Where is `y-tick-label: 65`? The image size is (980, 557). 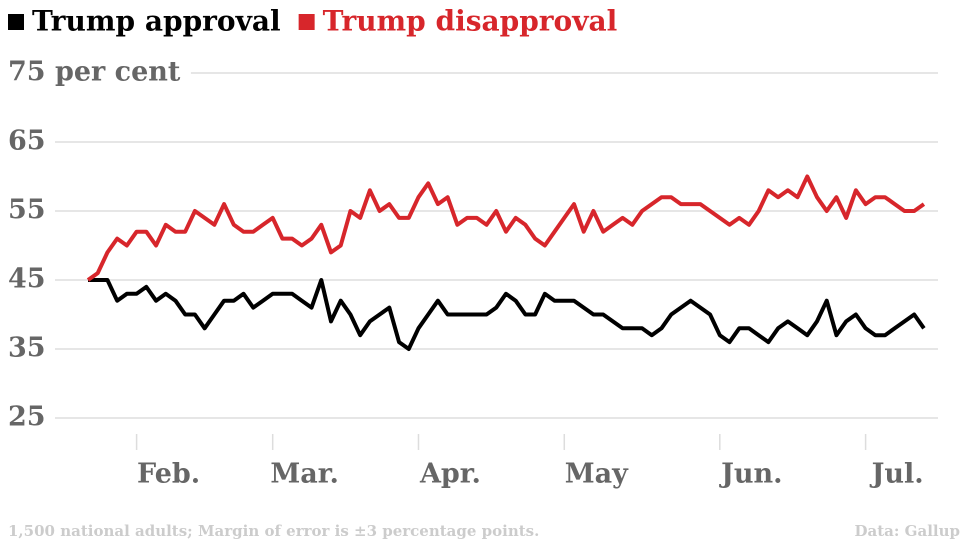
y-tick-label: 65 is located at coordinates (27, 141).